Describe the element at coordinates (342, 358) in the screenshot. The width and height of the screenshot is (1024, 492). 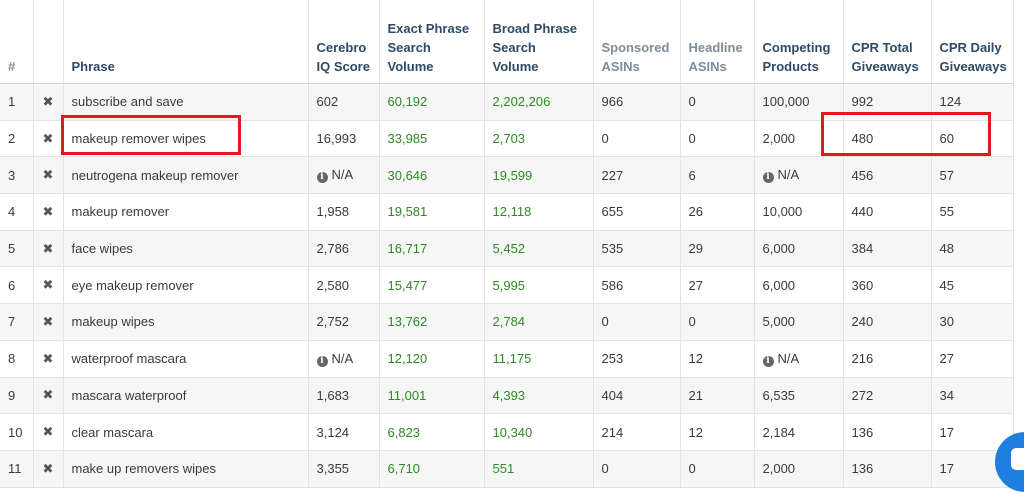
I see `cerebro-iq-cell-value: N/A` at that location.